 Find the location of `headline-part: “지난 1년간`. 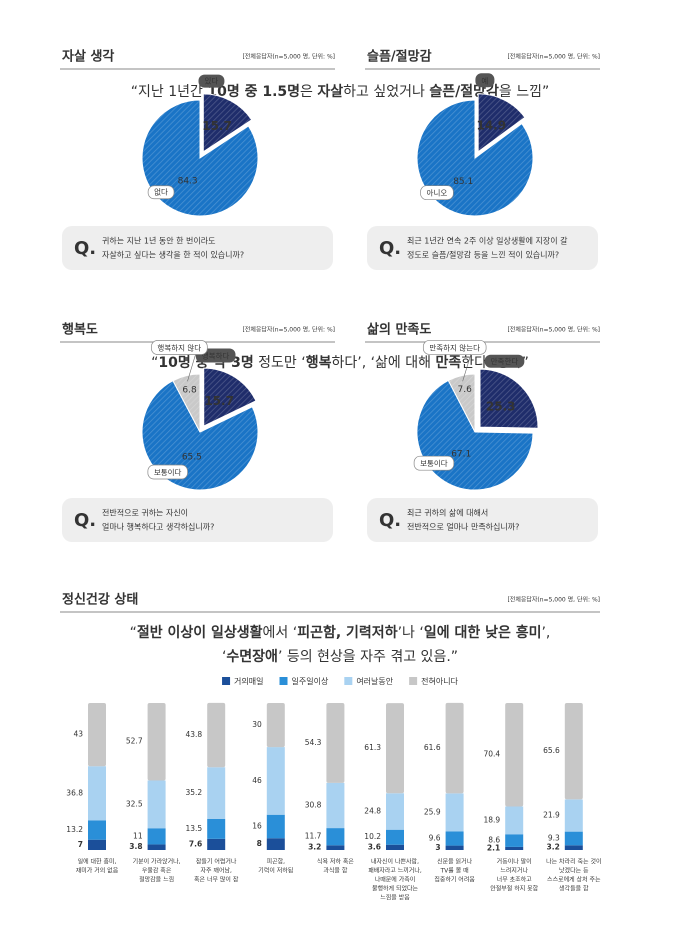

headline-part: “지난 1년간 is located at coordinates (169, 92).